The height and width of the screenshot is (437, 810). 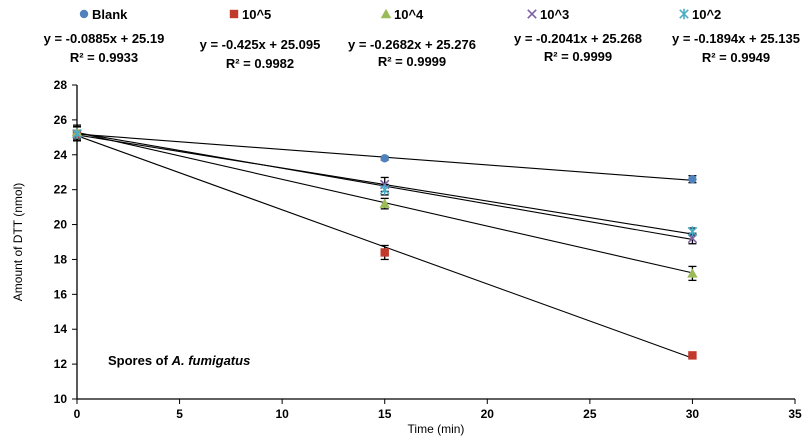 What do you see at coordinates (61, 399) in the screenshot?
I see `y-tick-label: 10` at bounding box center [61, 399].